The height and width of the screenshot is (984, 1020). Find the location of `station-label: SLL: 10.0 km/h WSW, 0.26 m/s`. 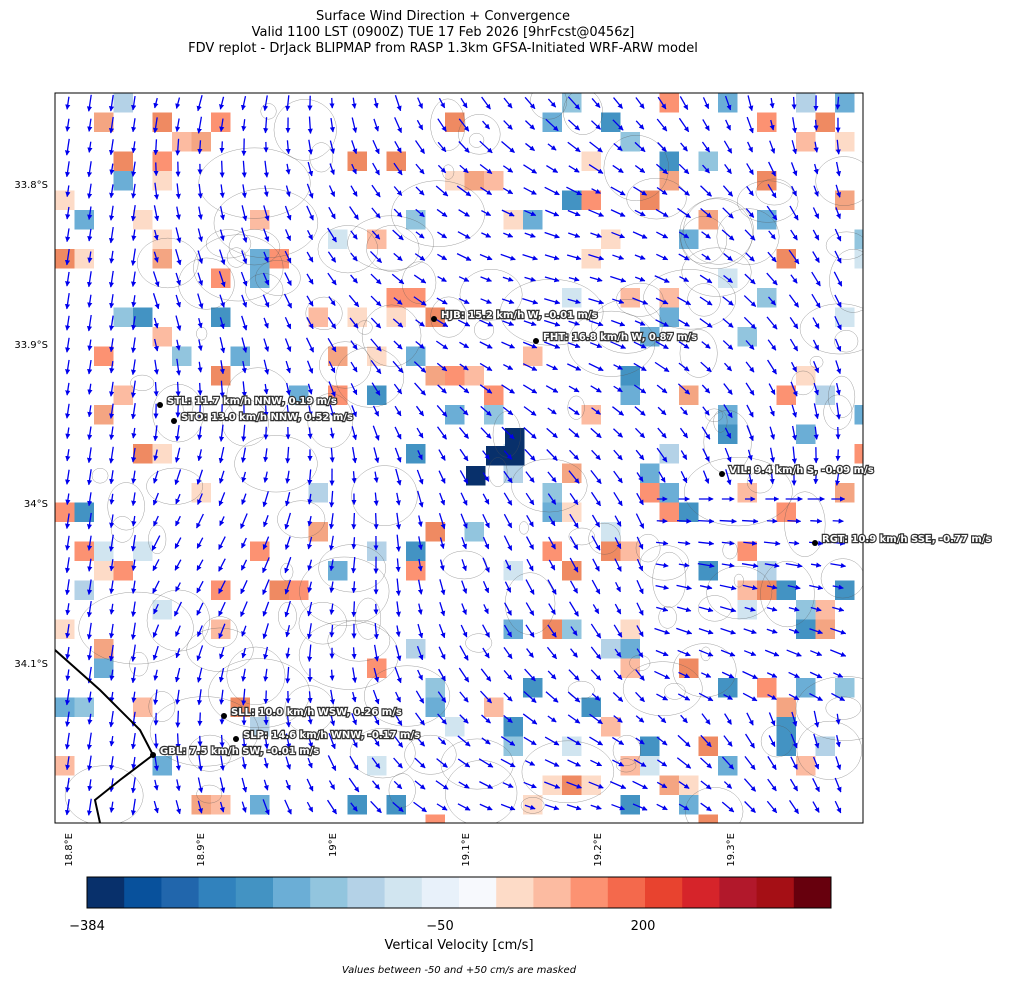

station-label: SLL: 10.0 km/h WSW, 0.26 m/s is located at coordinates (316, 712).